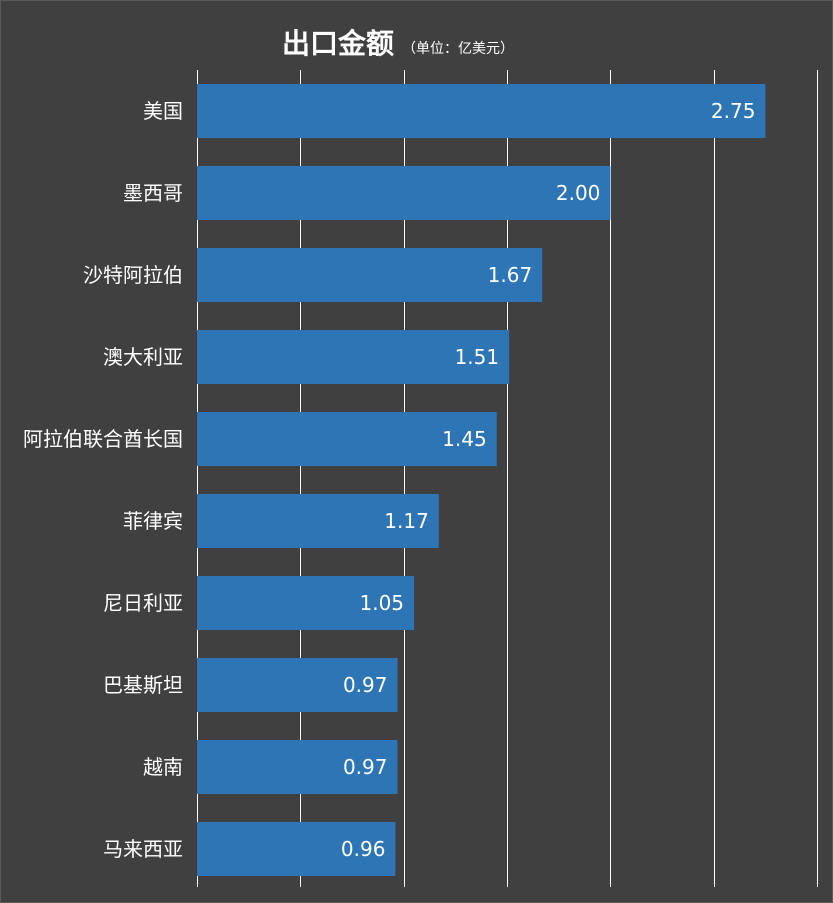 This screenshot has height=903, width=833. What do you see at coordinates (163, 767) in the screenshot?
I see `category-label-8: 越南` at bounding box center [163, 767].